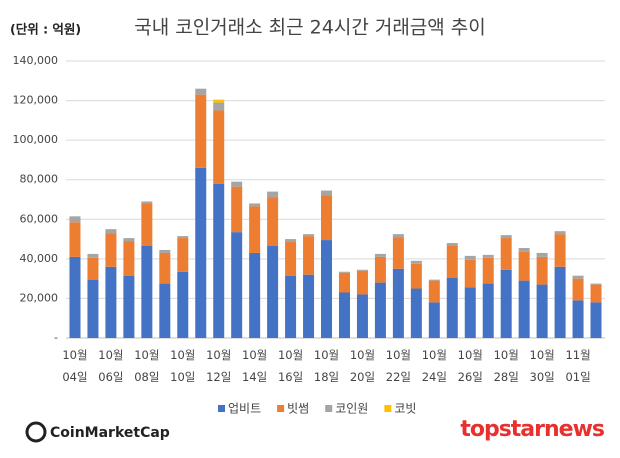 The image size is (620, 458). I want to click on y-tick-label: 100,000, so click(36, 139).